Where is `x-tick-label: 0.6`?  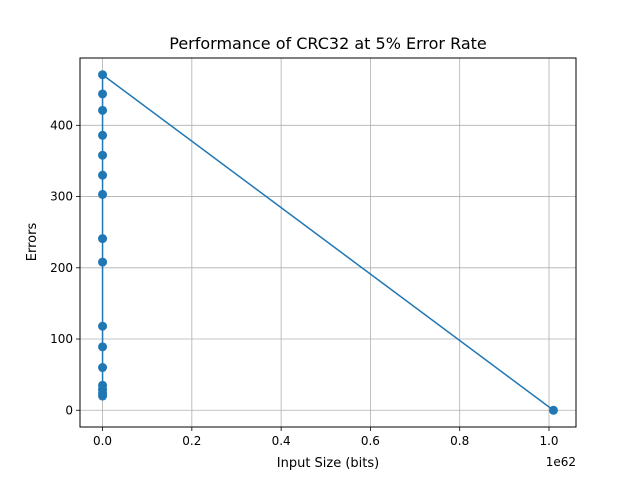 x-tick-label: 0.6 is located at coordinates (370, 441).